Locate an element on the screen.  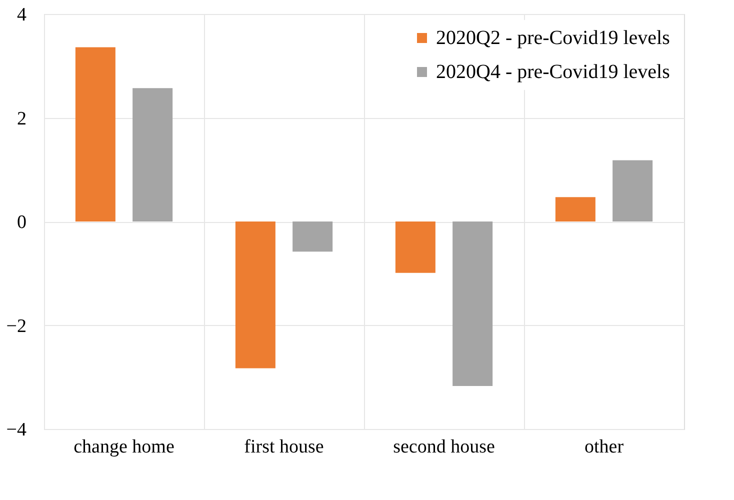
y-tick-label: −2 is located at coordinates (16, 326).